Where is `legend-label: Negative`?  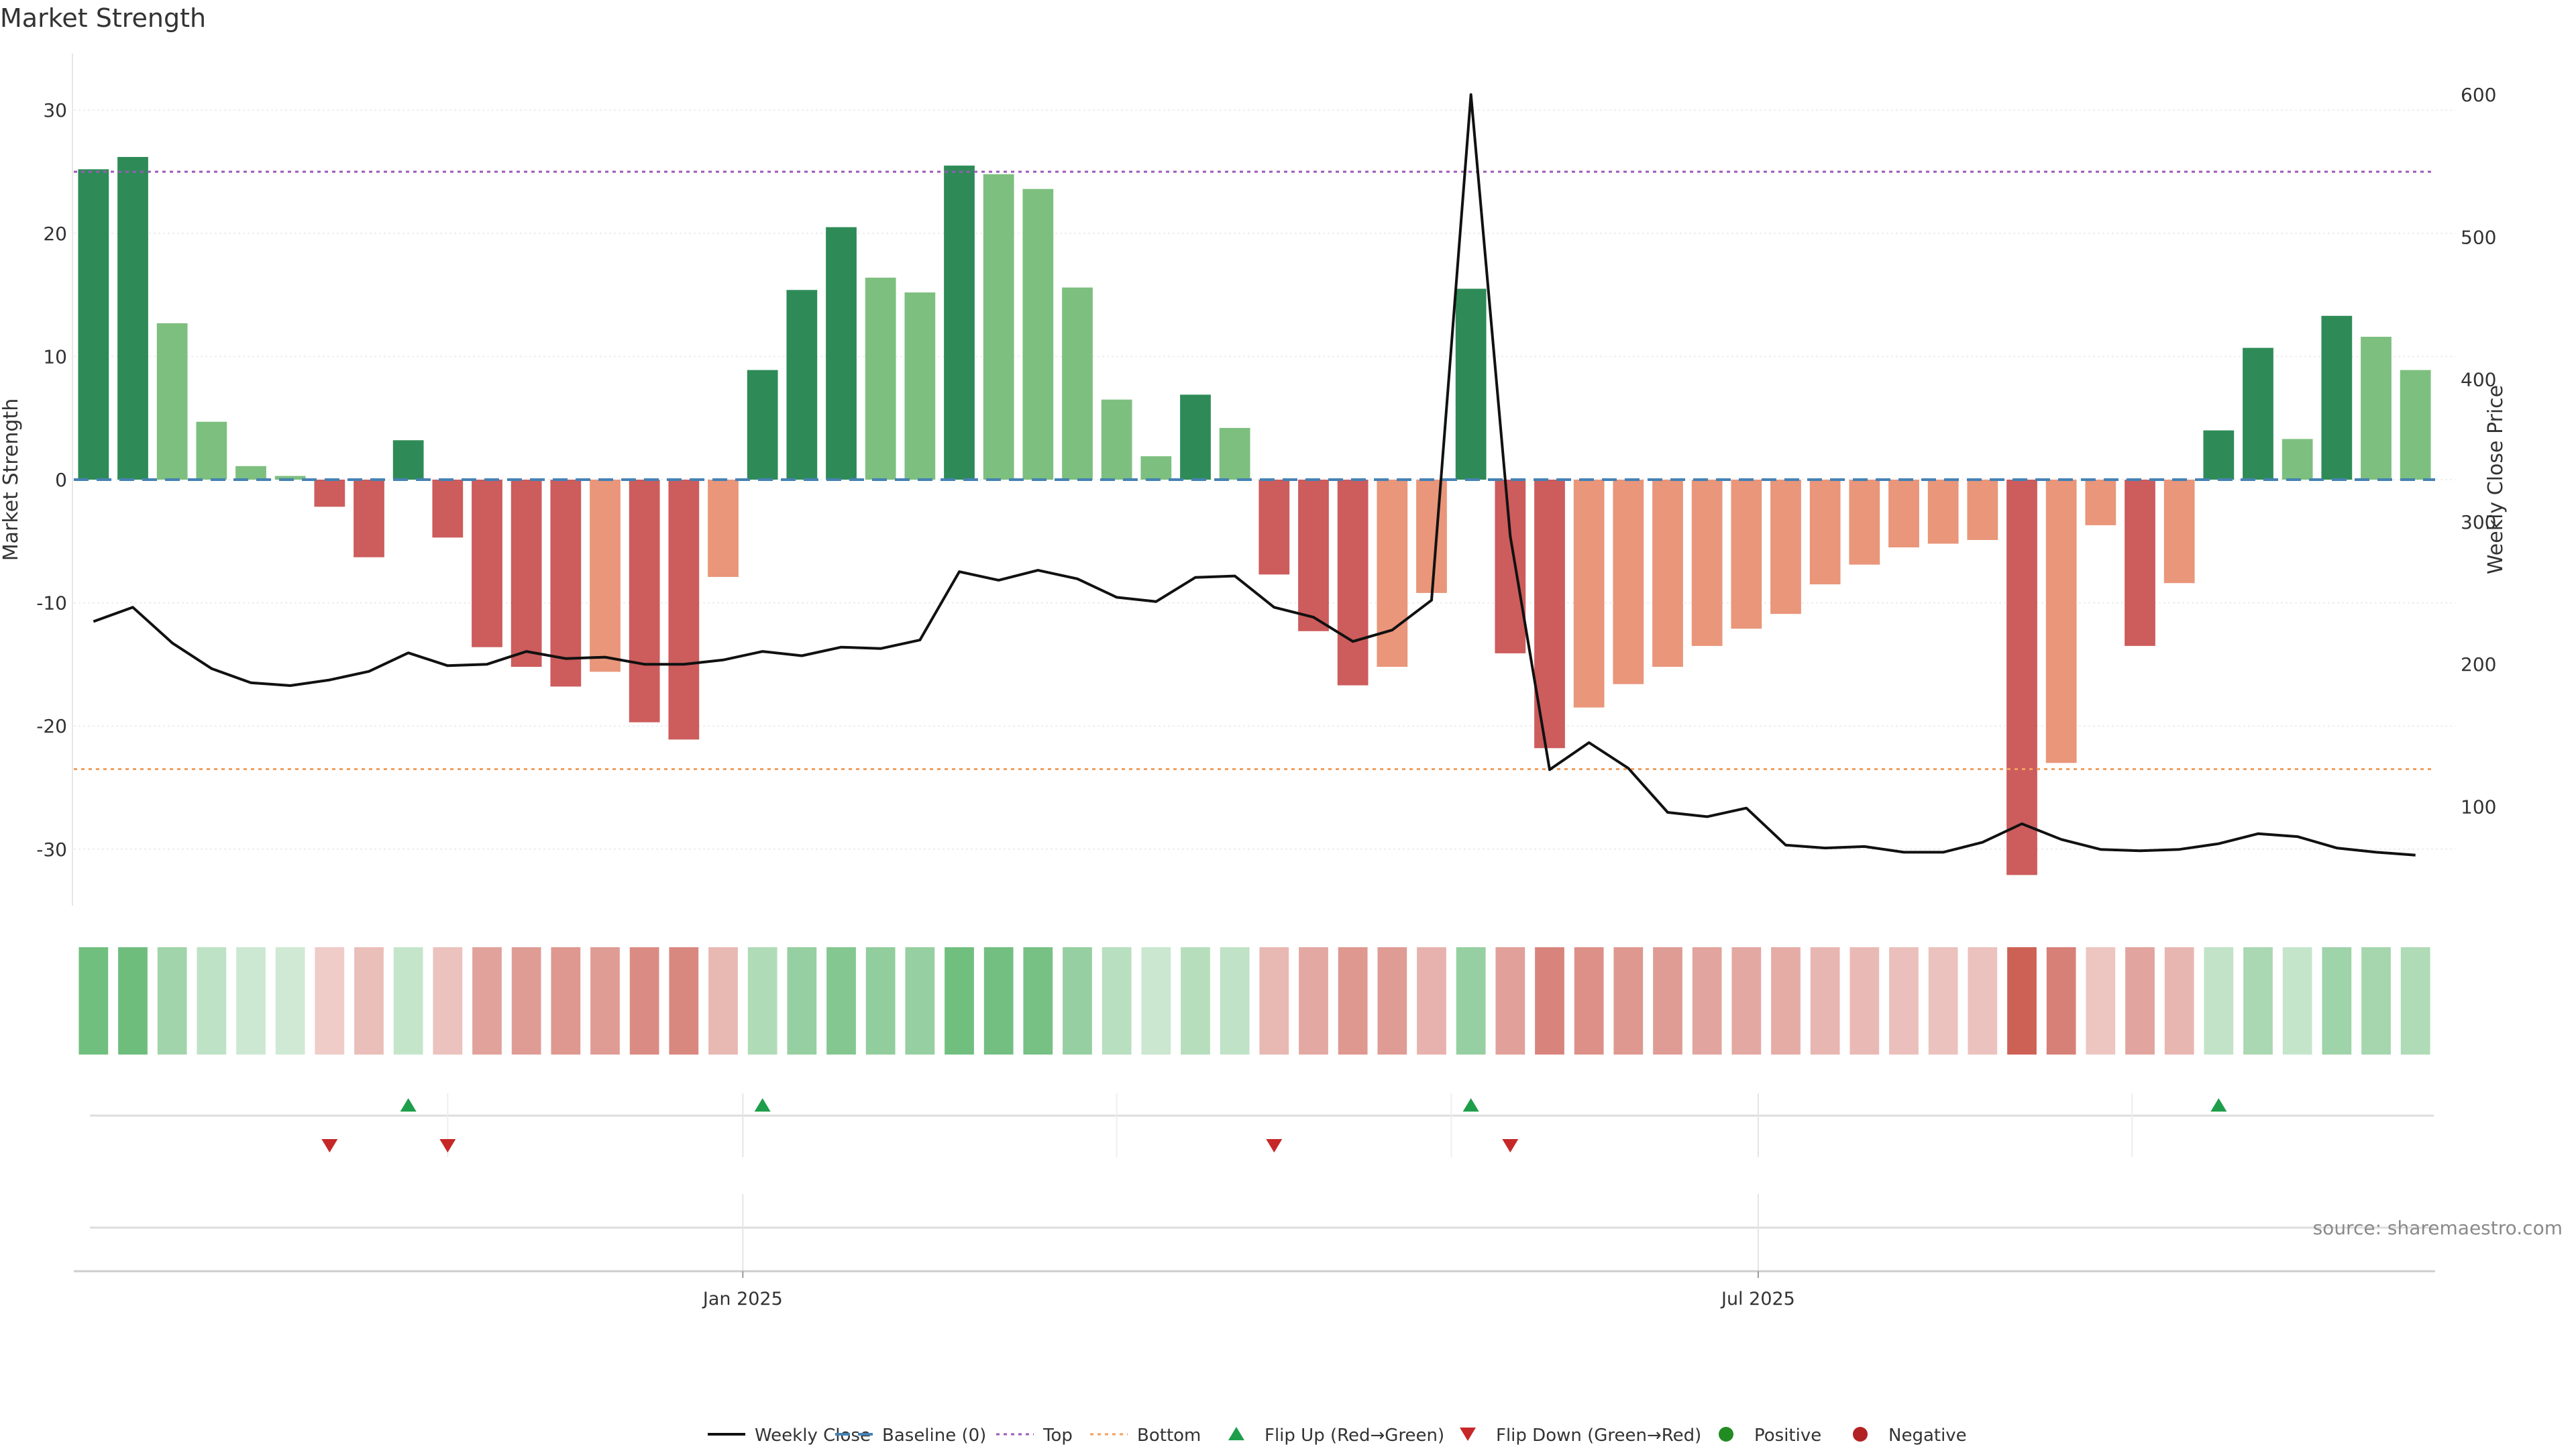 legend-label: Negative is located at coordinates (1927, 1436).